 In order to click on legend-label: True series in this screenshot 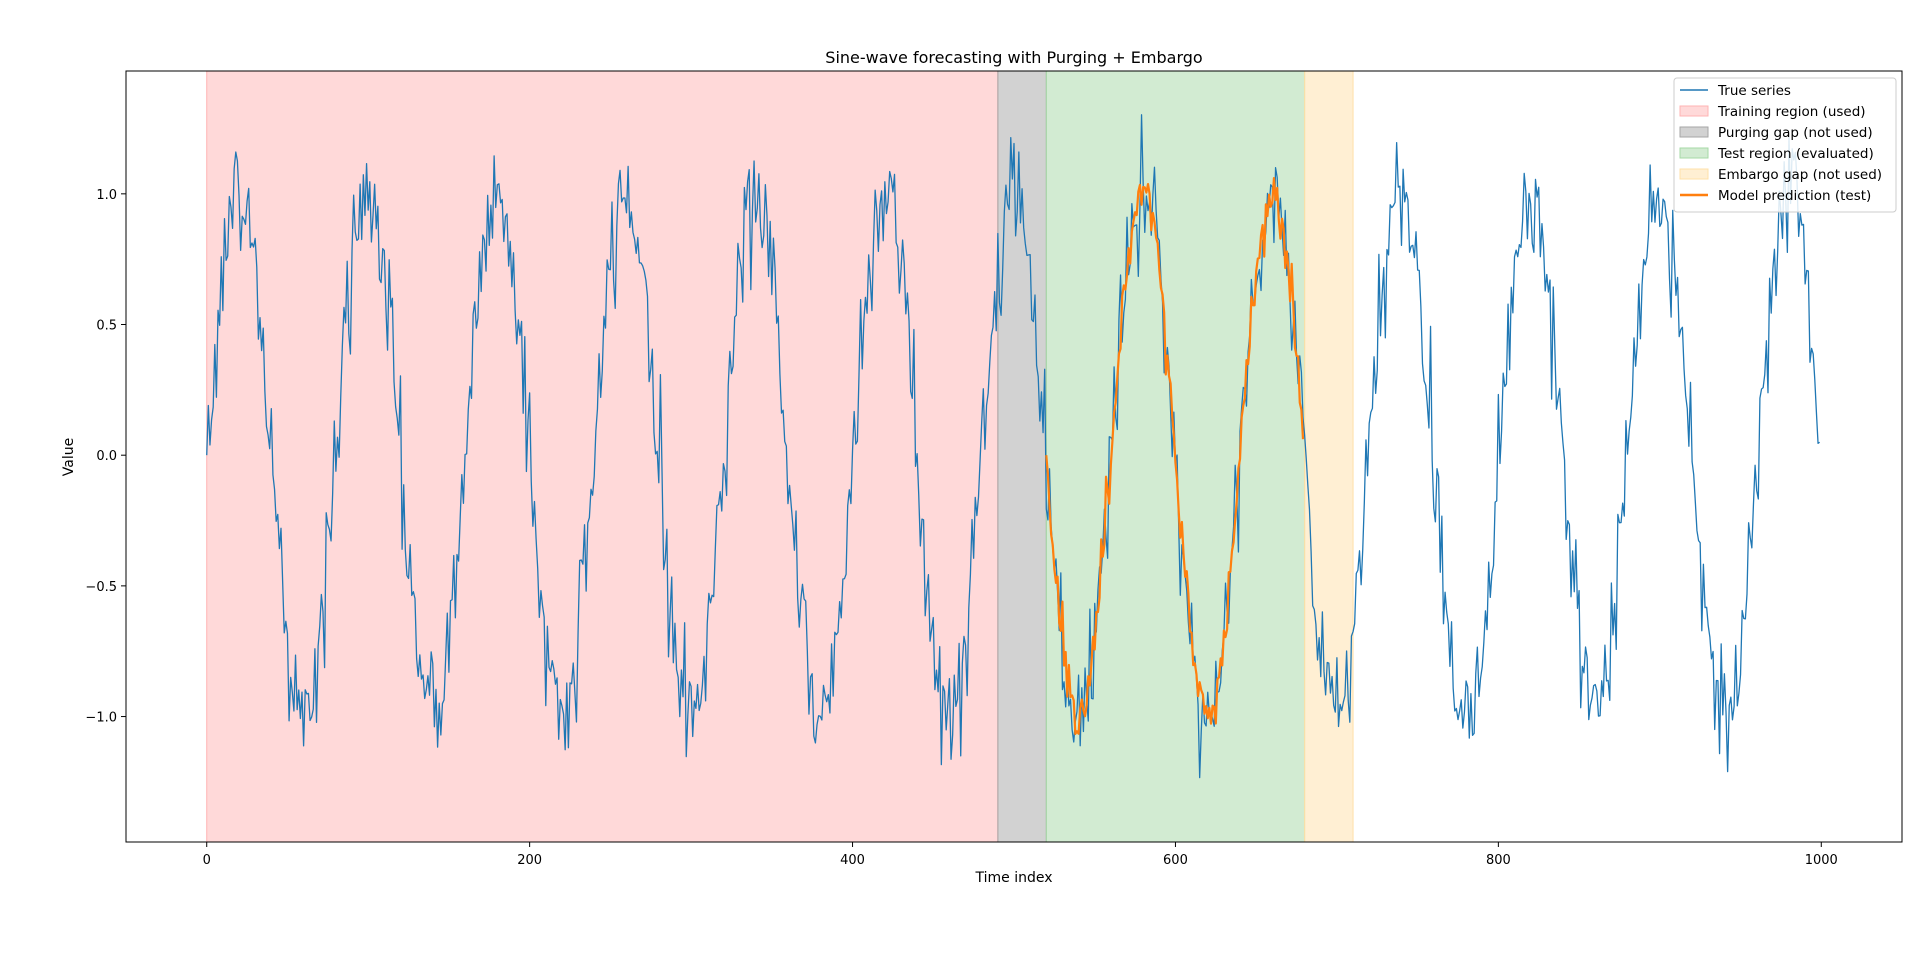, I will do `click(1754, 91)`.